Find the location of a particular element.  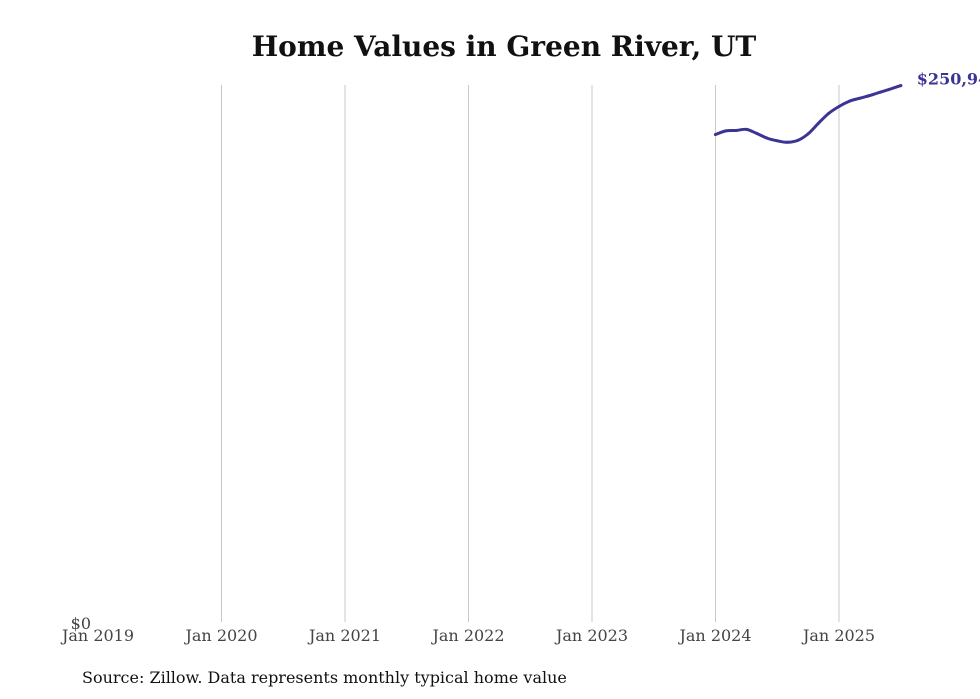

x-tick-label: Jan 2023 is located at coordinates (591, 635).